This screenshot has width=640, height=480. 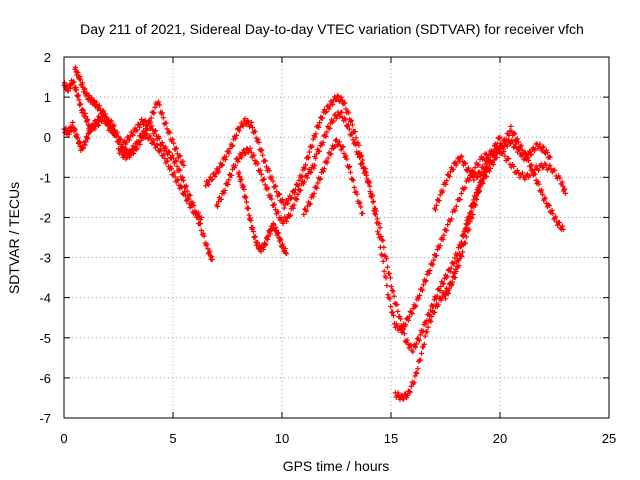 What do you see at coordinates (45, 258) in the screenshot?
I see `y-tick-label: -3` at bounding box center [45, 258].